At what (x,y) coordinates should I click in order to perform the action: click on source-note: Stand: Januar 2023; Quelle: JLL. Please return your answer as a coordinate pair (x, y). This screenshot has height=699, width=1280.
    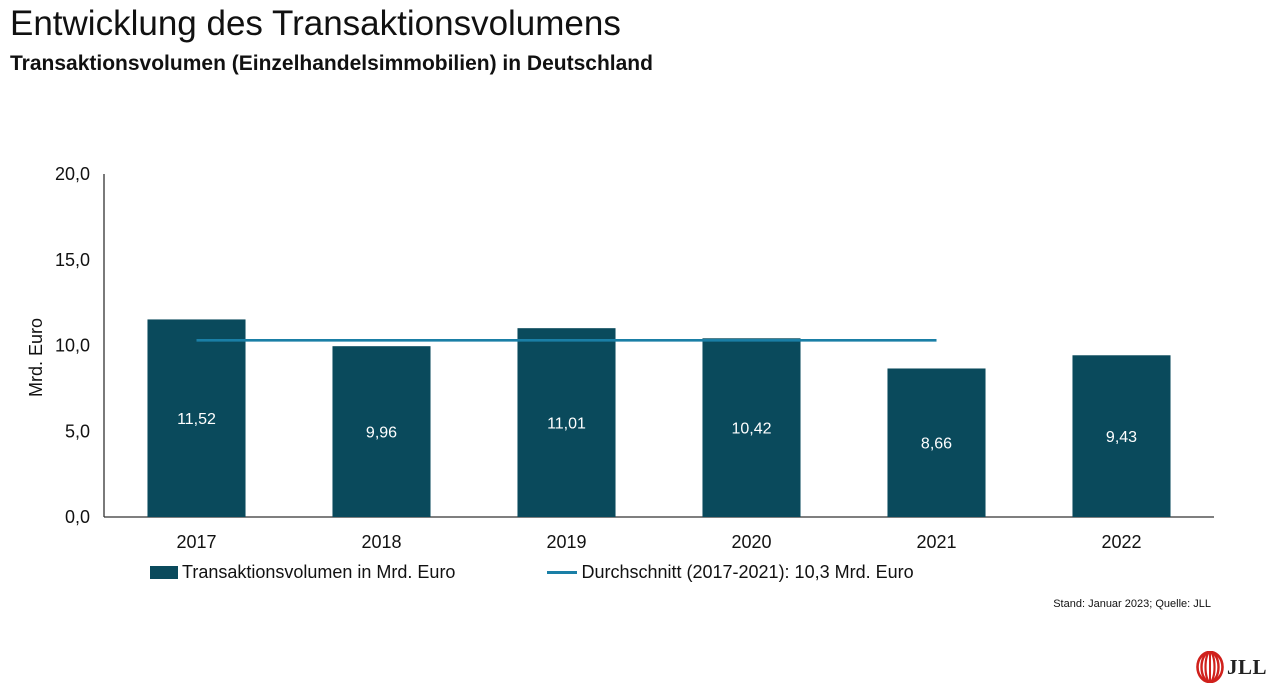
    Looking at the image, I should click on (1132, 604).